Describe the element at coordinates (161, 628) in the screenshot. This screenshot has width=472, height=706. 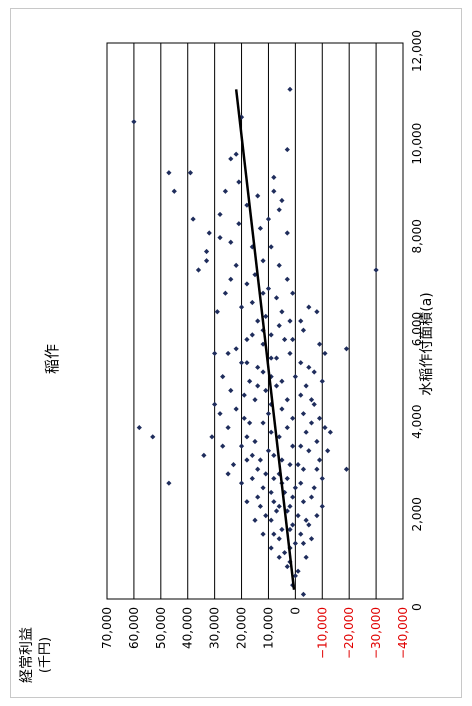
I see `y-tick-label: 50,000` at that location.